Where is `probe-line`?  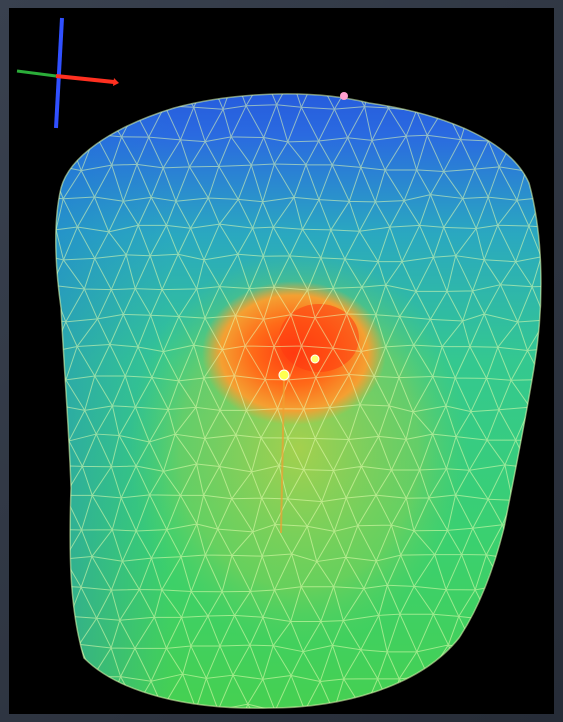 probe-line is located at coordinates (282, 456).